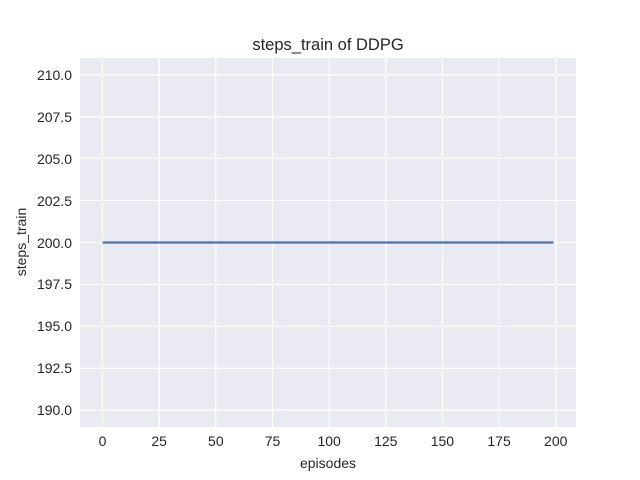 Image resolution: width=640 pixels, height=480 pixels. Describe the element at coordinates (54, 200) in the screenshot. I see `y-tick-label: 202.5` at that location.